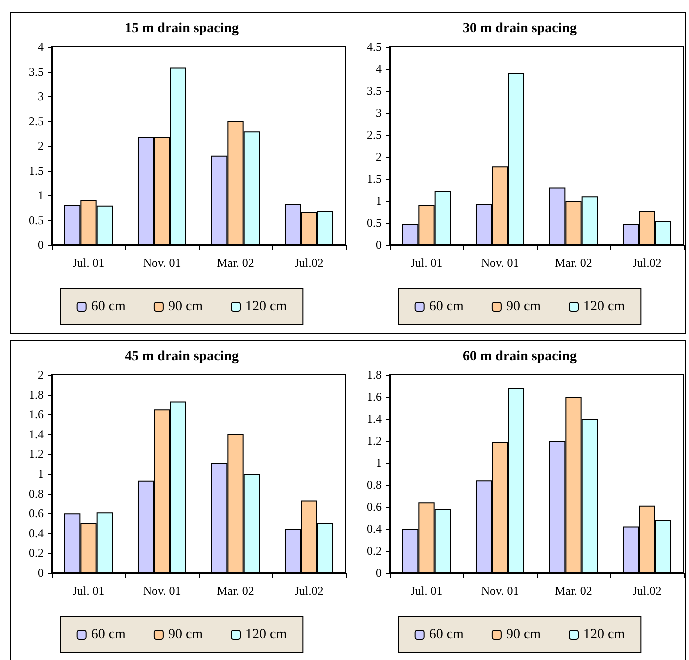 This screenshot has width=689, height=660. Describe the element at coordinates (374, 47) in the screenshot. I see `y-tick-label: 4.5` at that location.